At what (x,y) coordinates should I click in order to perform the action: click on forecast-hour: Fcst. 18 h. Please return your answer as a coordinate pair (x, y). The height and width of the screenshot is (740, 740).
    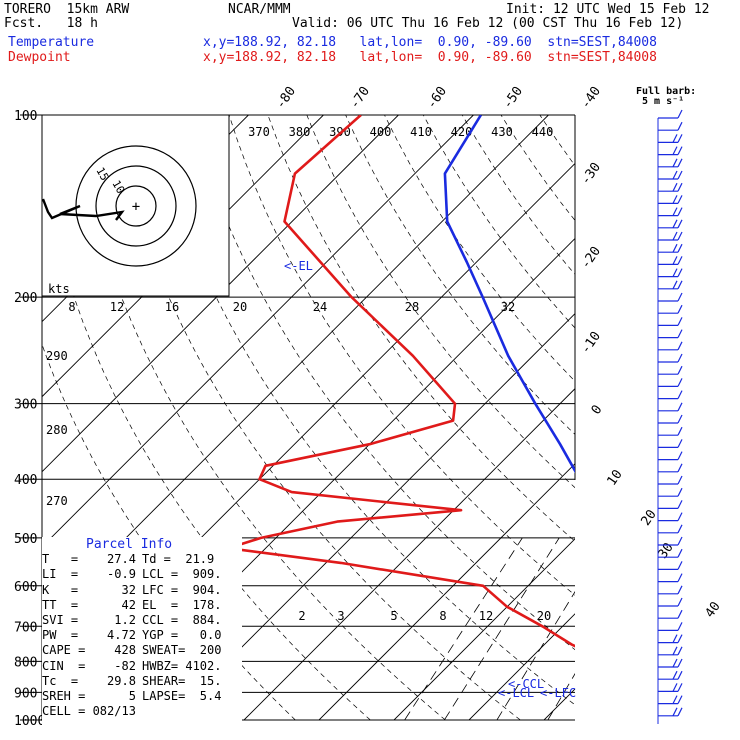
    Looking at the image, I should click on (51, 23).